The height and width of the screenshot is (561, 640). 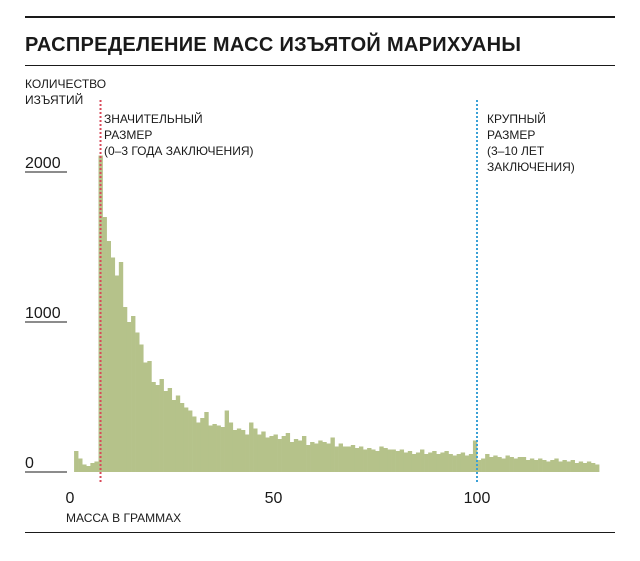 What do you see at coordinates (531, 143) in the screenshot?
I see `large-size-annotation: КРУПНЫЙ РАЗМЕР (3–10 ЛЕТ ЗАКЛЮЧЕНИЯ)` at bounding box center [531, 143].